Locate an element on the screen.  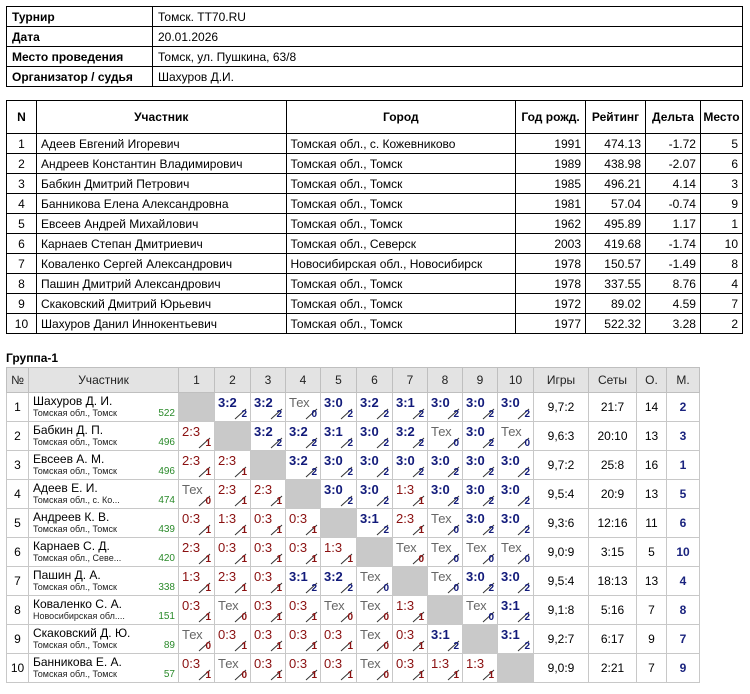
participant-n: 9 is located at coordinates (21, 303).